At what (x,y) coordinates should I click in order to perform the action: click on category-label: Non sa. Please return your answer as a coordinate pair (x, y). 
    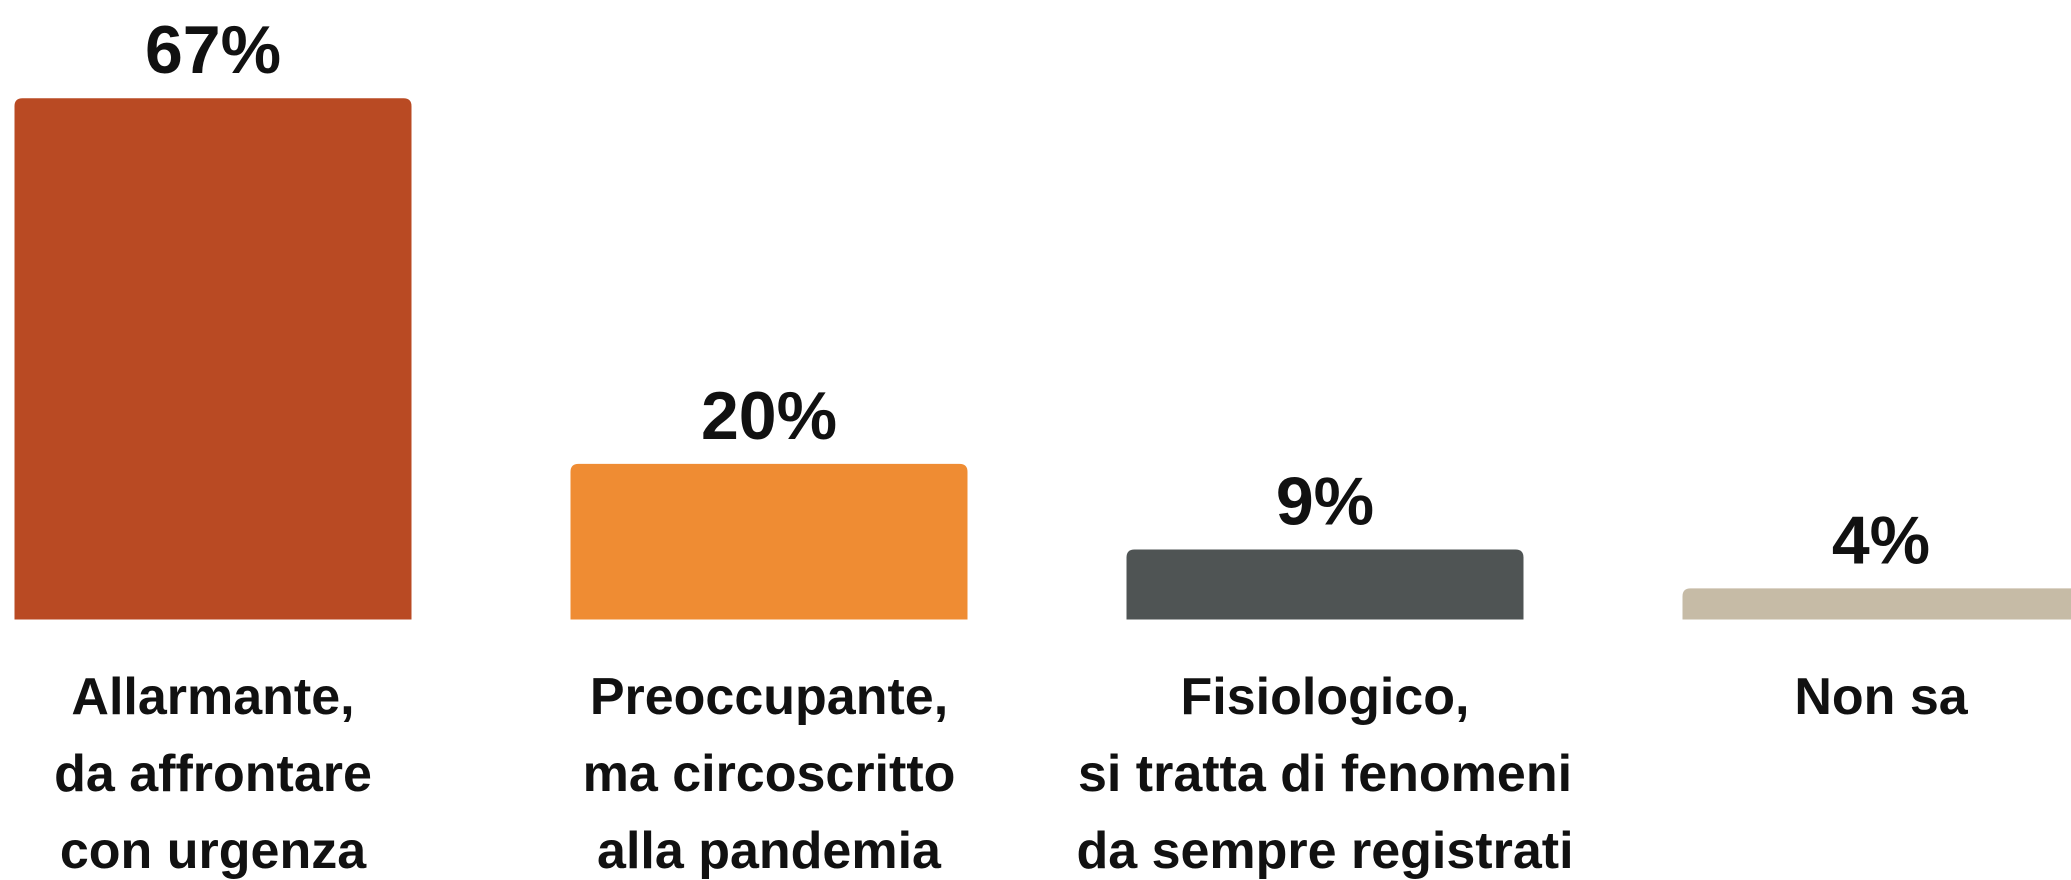
    Looking at the image, I should click on (1881, 697).